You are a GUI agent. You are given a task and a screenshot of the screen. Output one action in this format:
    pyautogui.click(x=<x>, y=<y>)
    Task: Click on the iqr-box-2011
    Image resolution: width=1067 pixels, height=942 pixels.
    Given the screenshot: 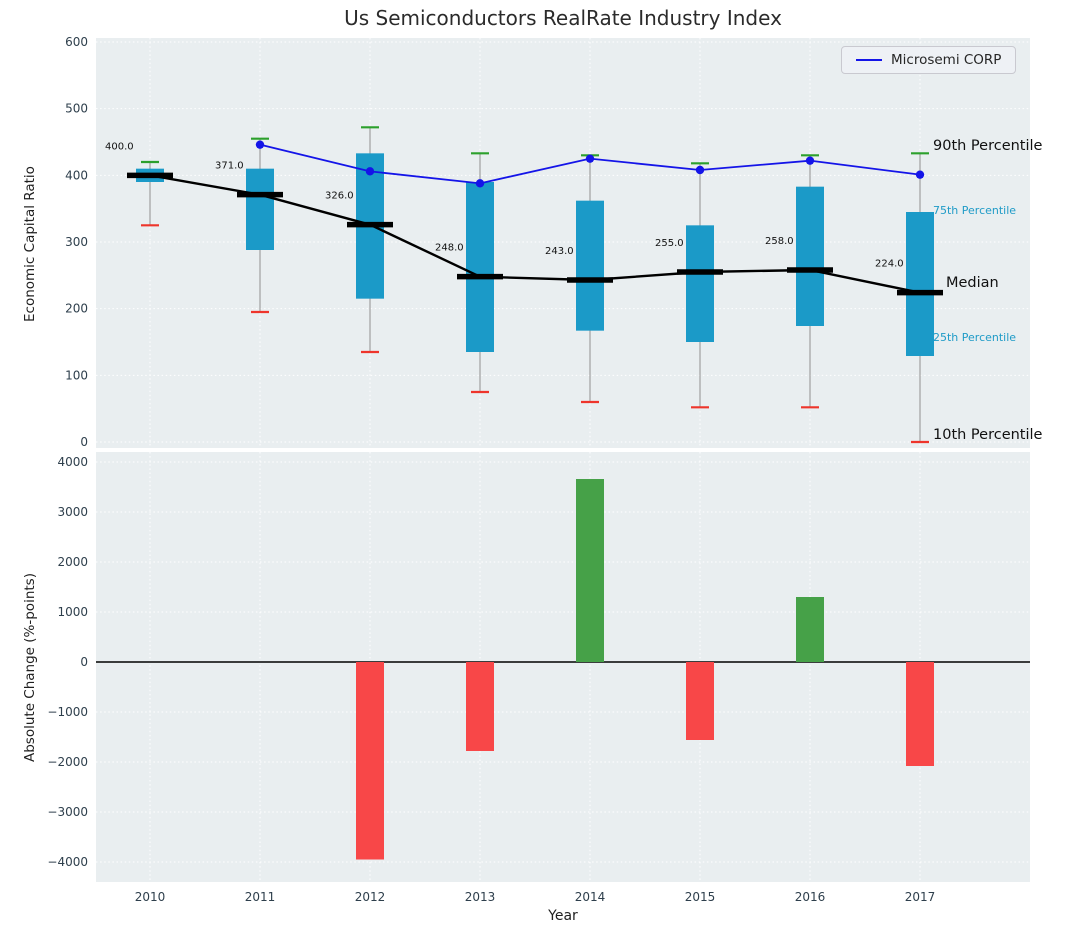 What is the action you would take?
    pyautogui.click(x=260, y=209)
    